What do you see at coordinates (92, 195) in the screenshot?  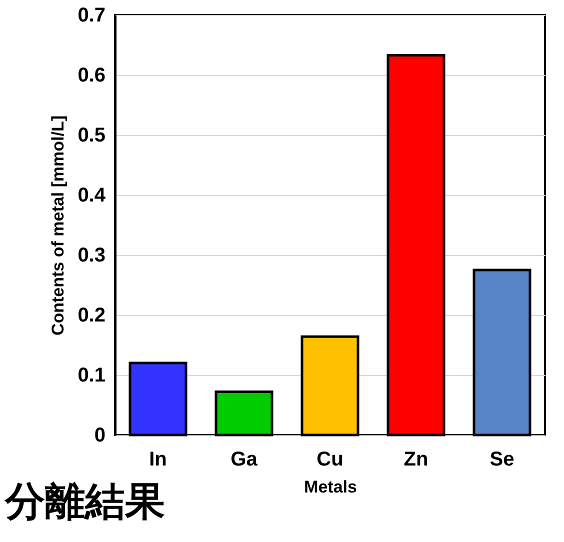 I see `y-tick-label: 0.4` at bounding box center [92, 195].